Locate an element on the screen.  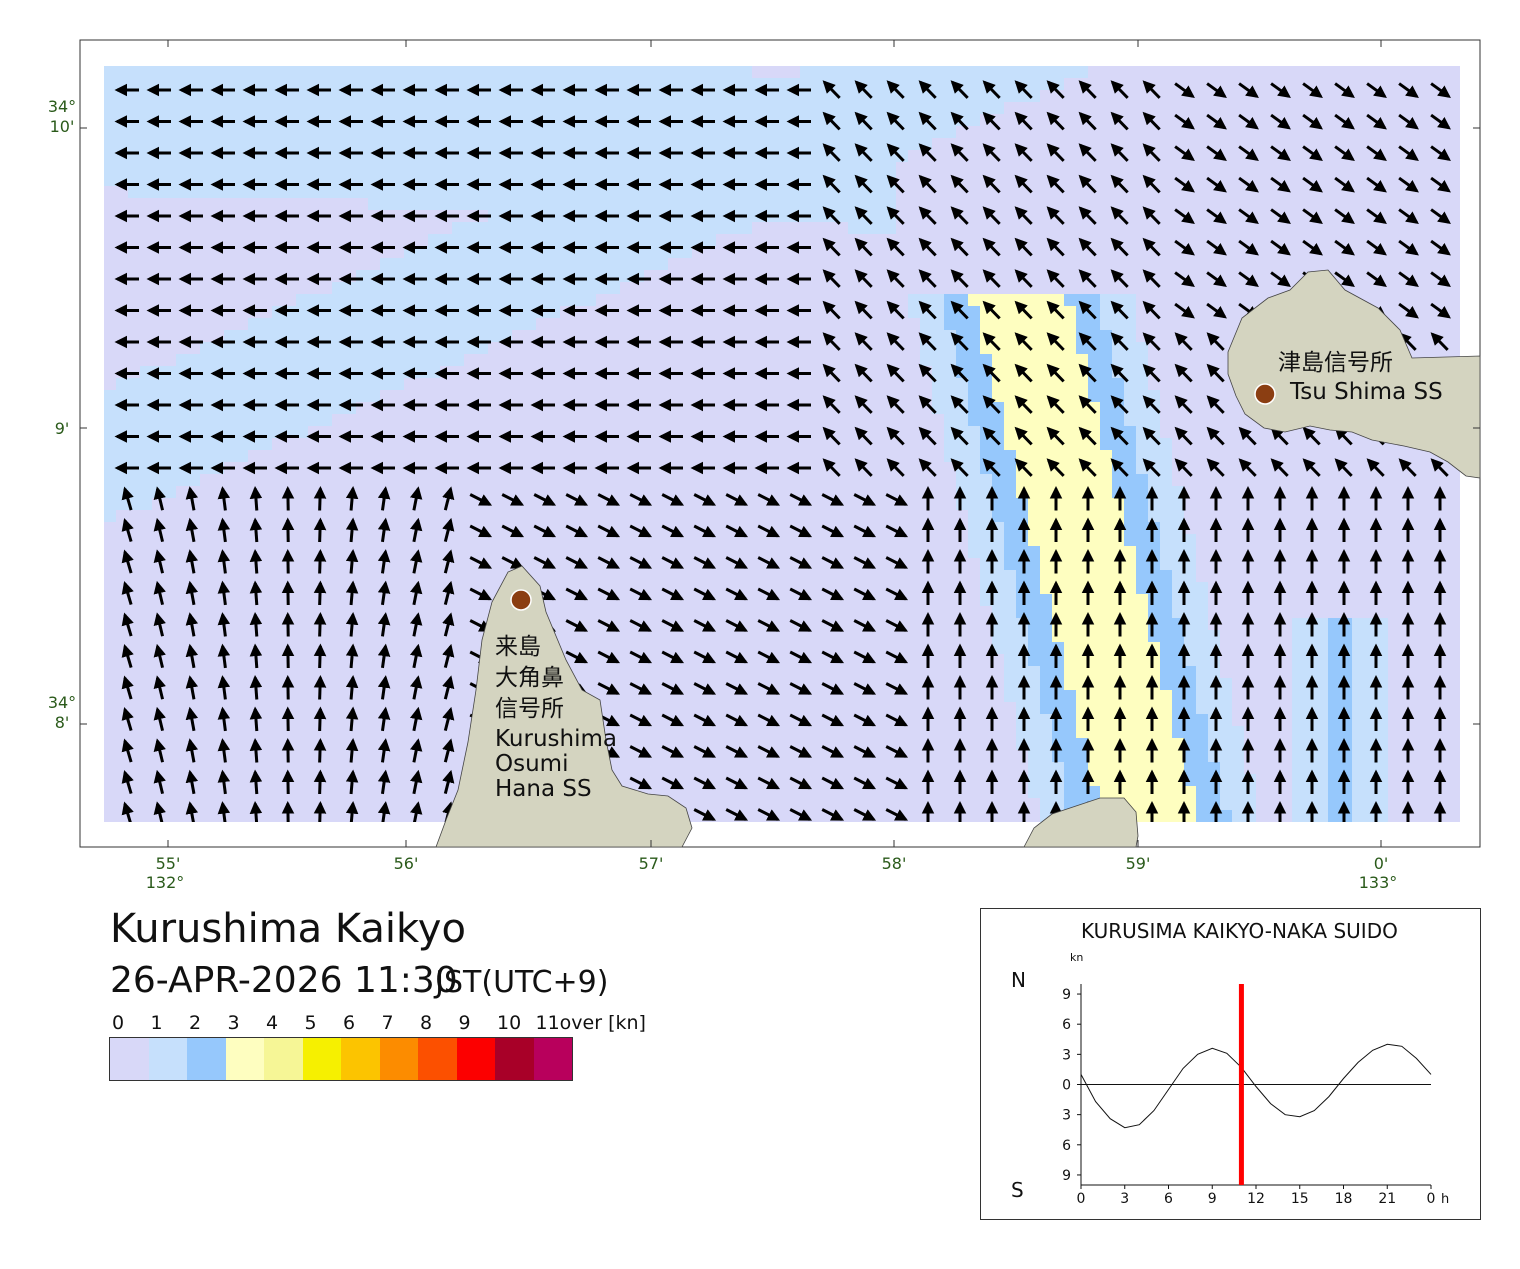
osumi-name-en-1: Kurushima is located at coordinates (556, 739).